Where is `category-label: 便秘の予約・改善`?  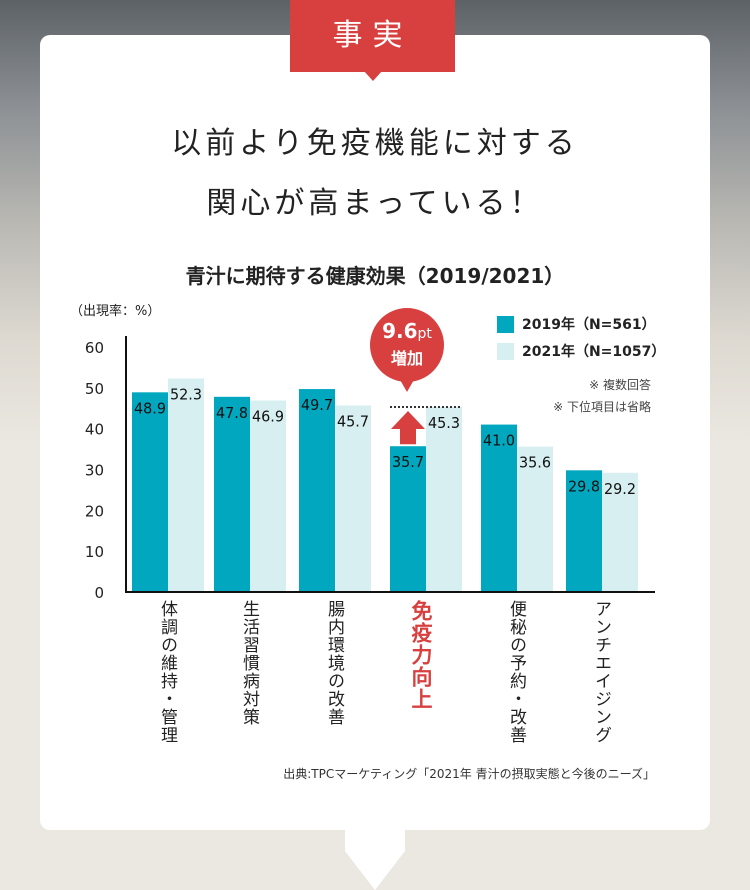 category-label: 便秘の予約・改善 is located at coordinates (516, 672).